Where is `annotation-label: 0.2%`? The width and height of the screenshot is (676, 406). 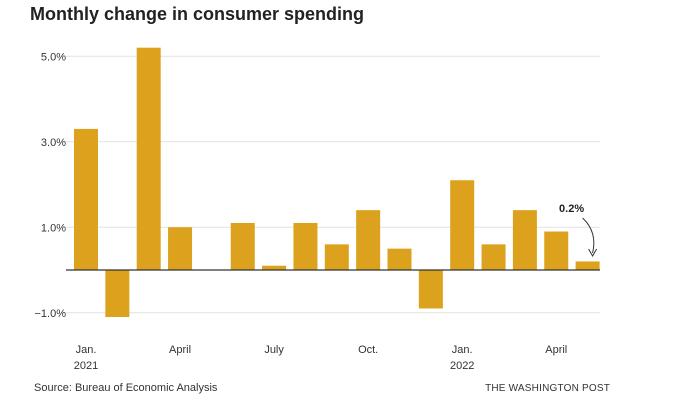
annotation-label: 0.2% is located at coordinates (571, 209).